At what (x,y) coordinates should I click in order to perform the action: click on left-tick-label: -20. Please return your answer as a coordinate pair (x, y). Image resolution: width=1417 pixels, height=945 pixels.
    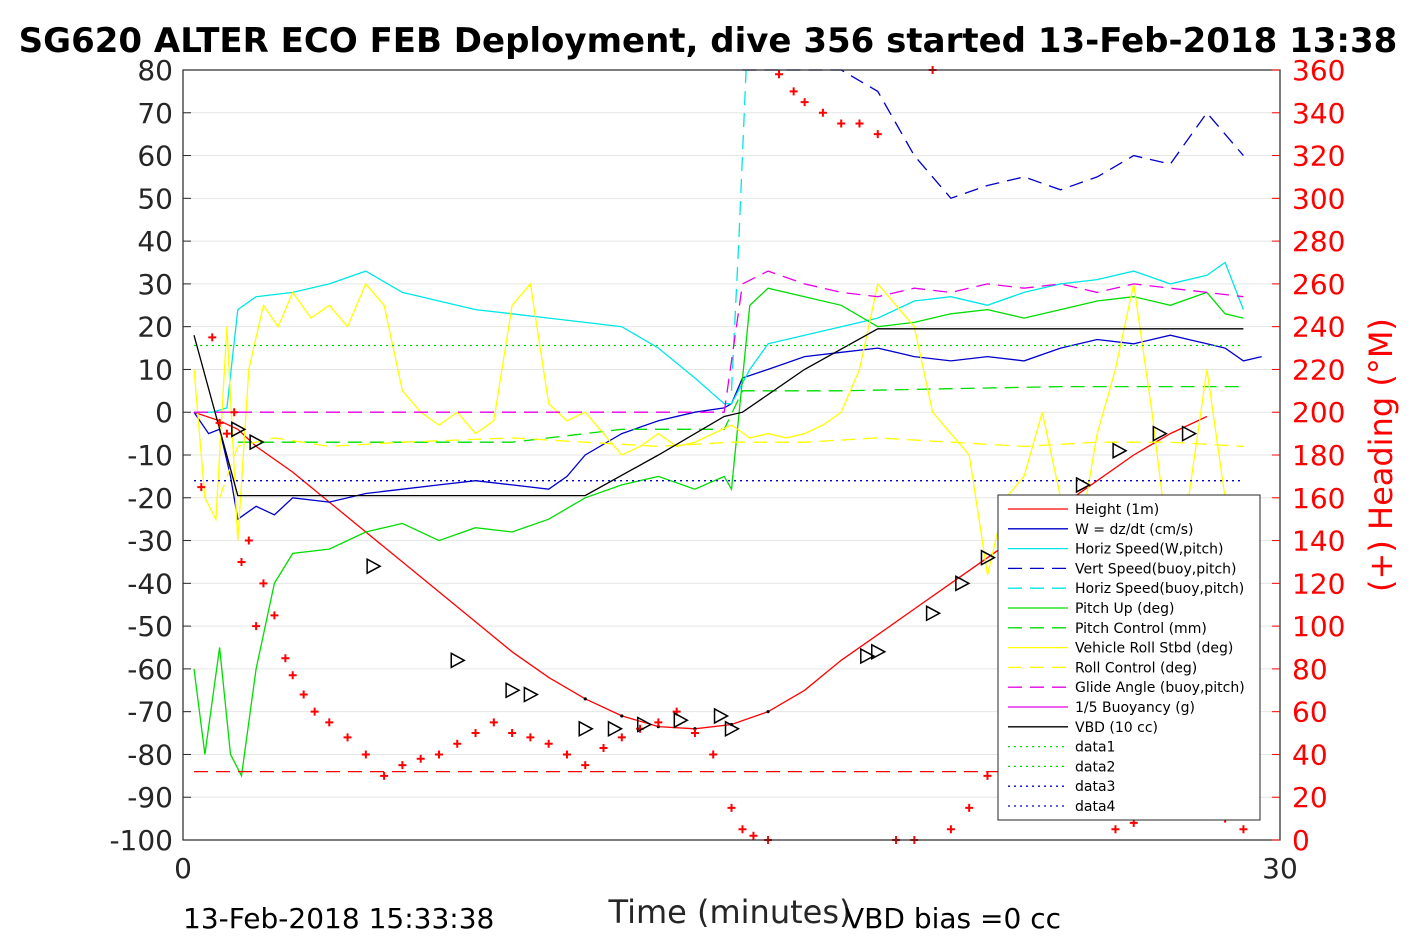
    Looking at the image, I should click on (150, 498).